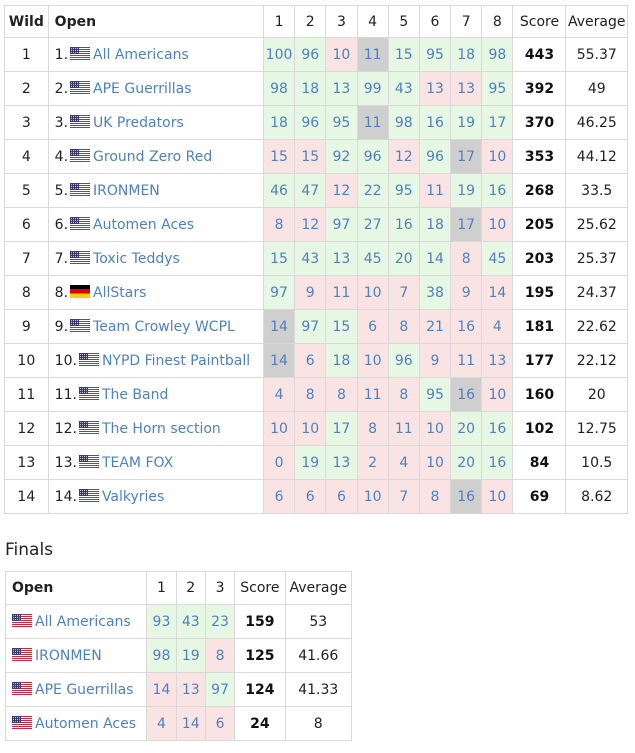 The image size is (635, 753). I want to click on total-score-cell: 370, so click(539, 122).